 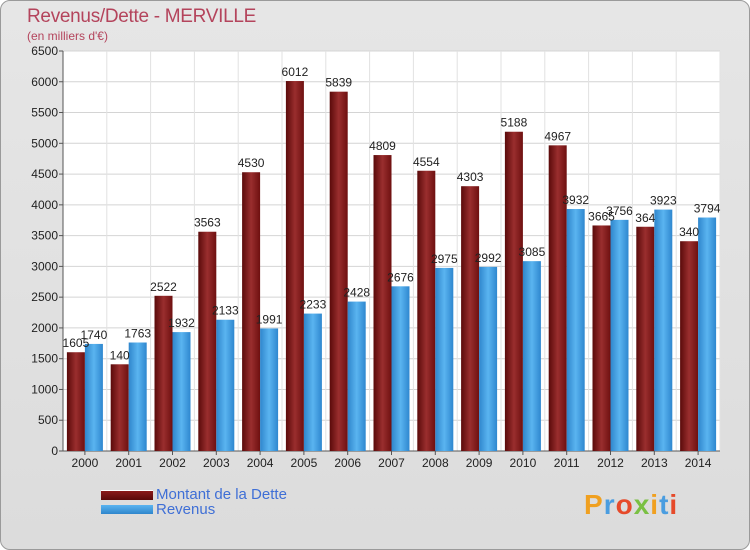 What do you see at coordinates (48, 420) in the screenshot?
I see `y-tick-label: 500` at bounding box center [48, 420].